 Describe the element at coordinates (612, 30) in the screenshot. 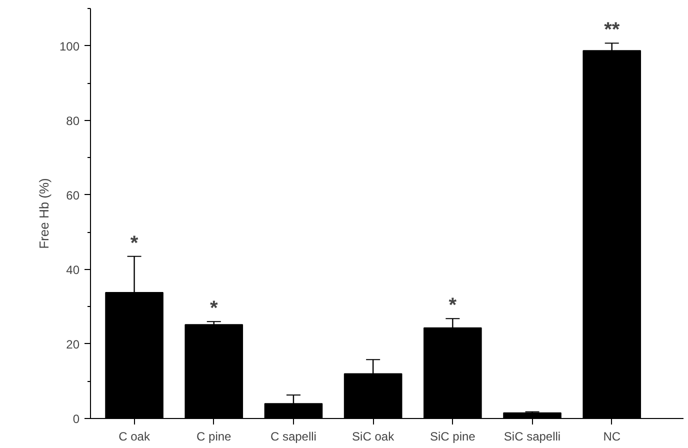

I see `annotation: **` at that location.